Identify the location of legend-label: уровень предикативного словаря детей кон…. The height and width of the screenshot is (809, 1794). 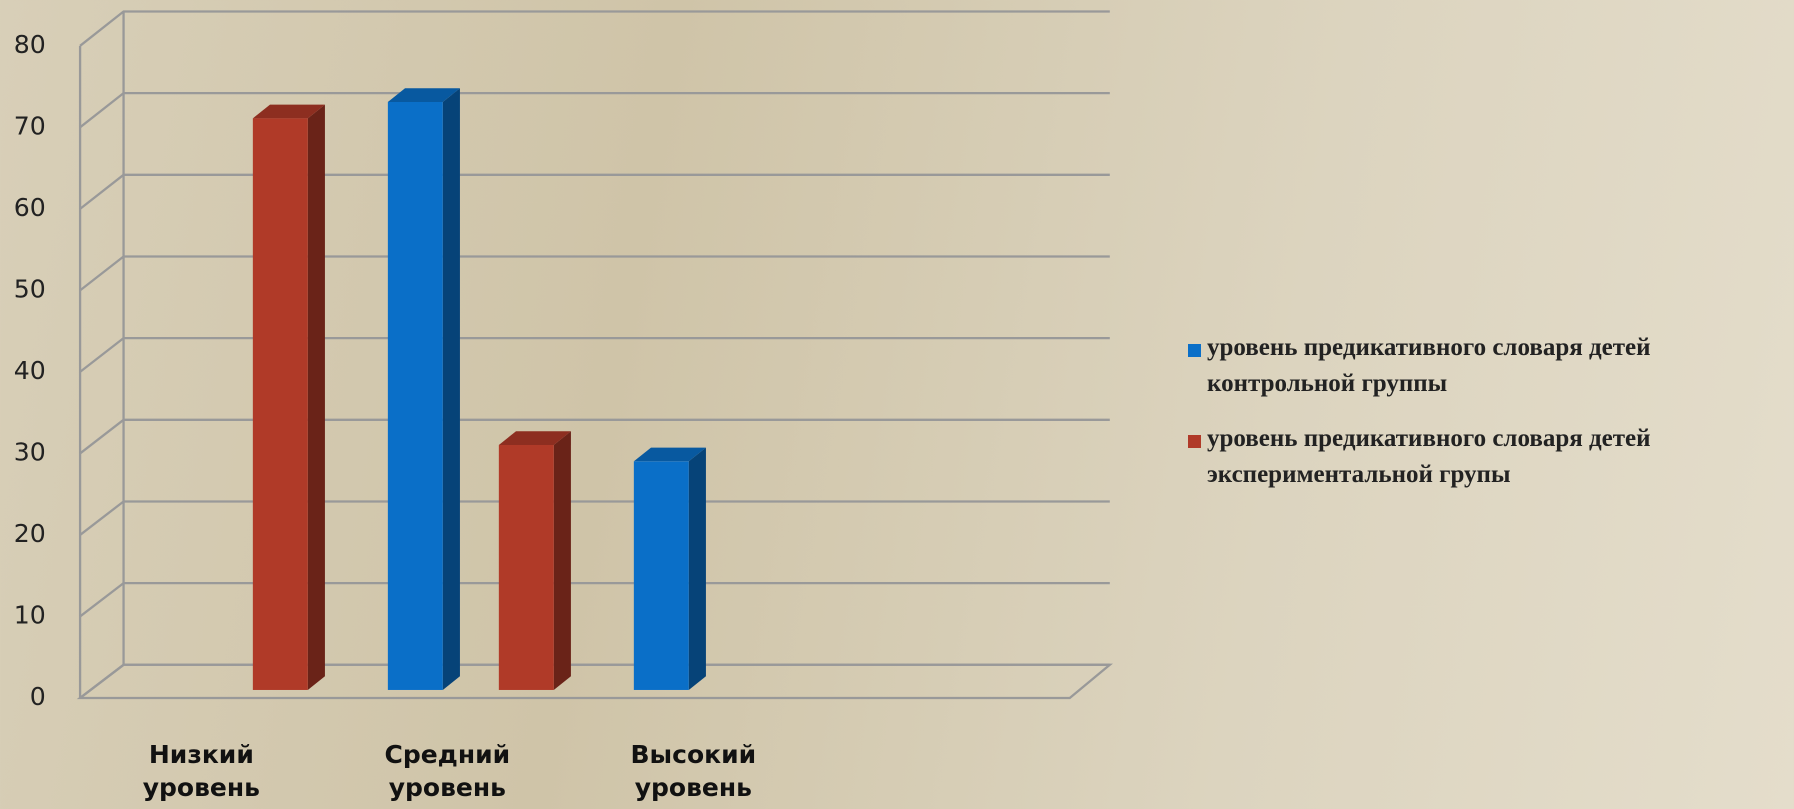
(1429, 365).